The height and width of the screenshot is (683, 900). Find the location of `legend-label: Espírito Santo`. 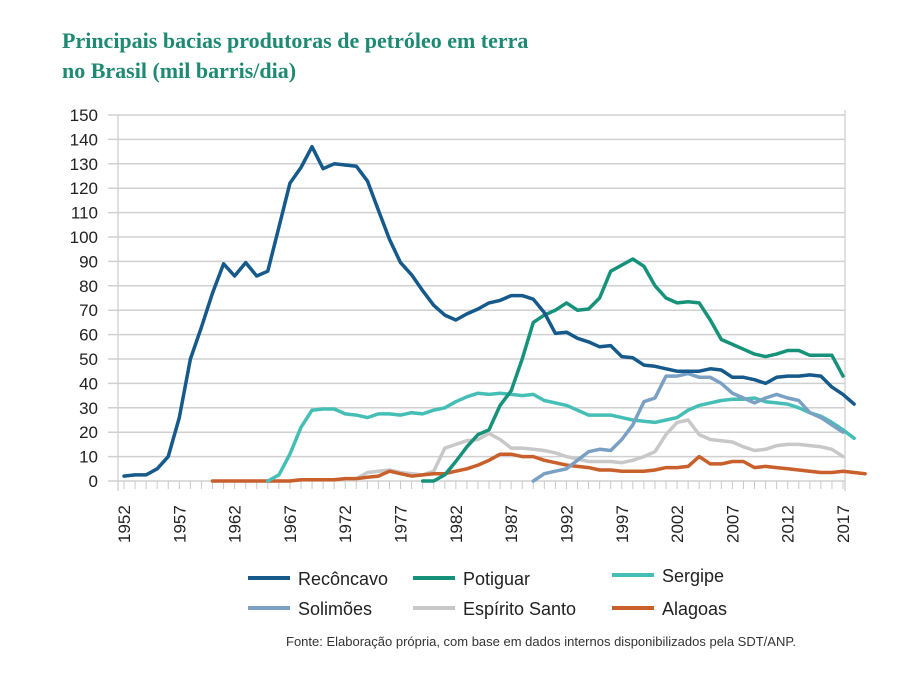

legend-label: Espírito Santo is located at coordinates (519, 609).